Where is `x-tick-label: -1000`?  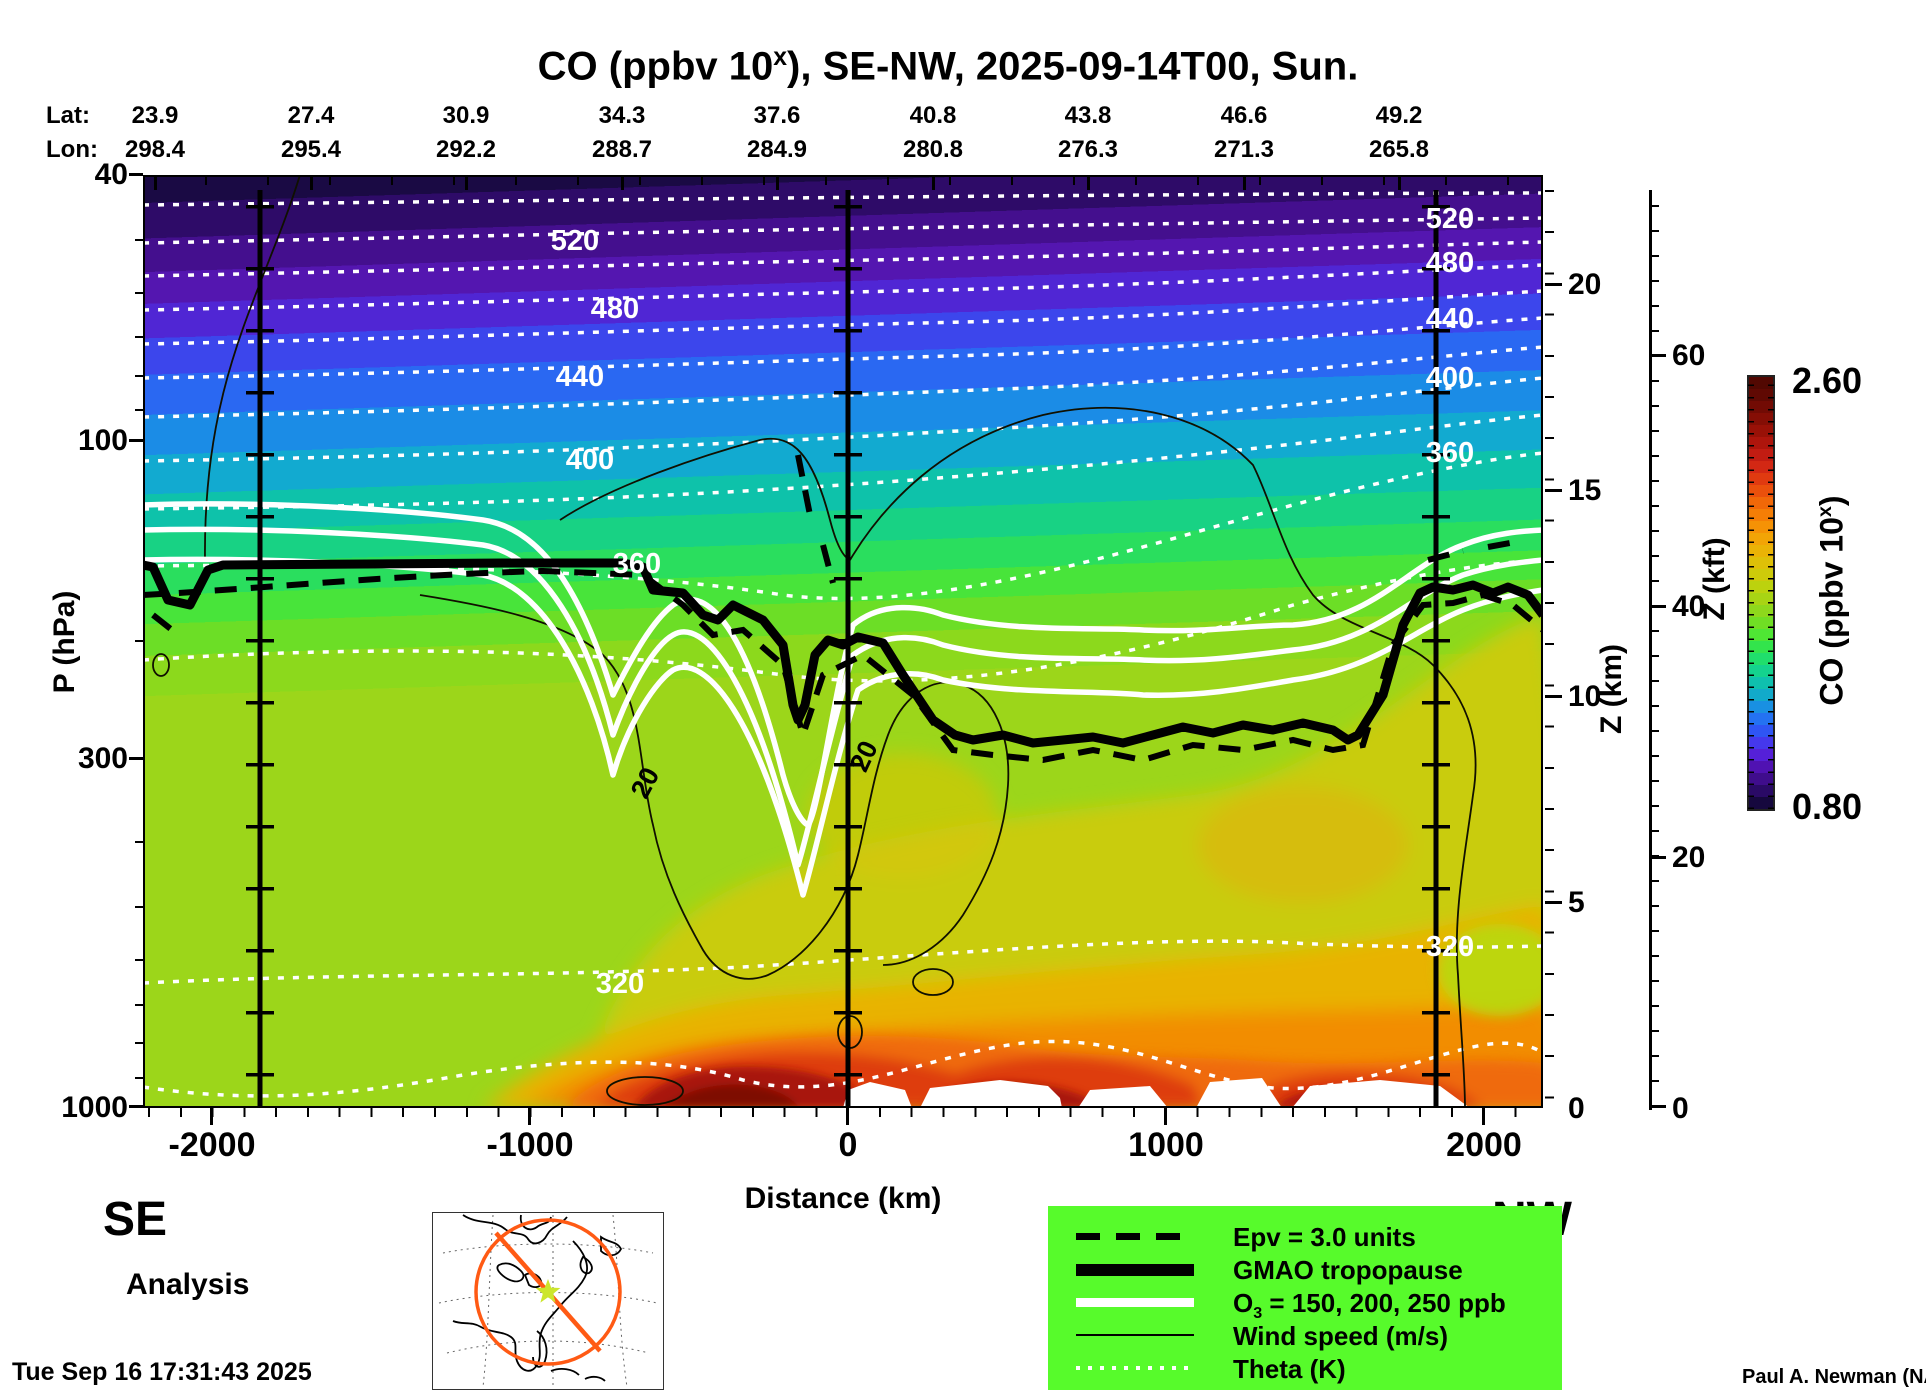
x-tick-label: -1000 is located at coordinates (530, 1145).